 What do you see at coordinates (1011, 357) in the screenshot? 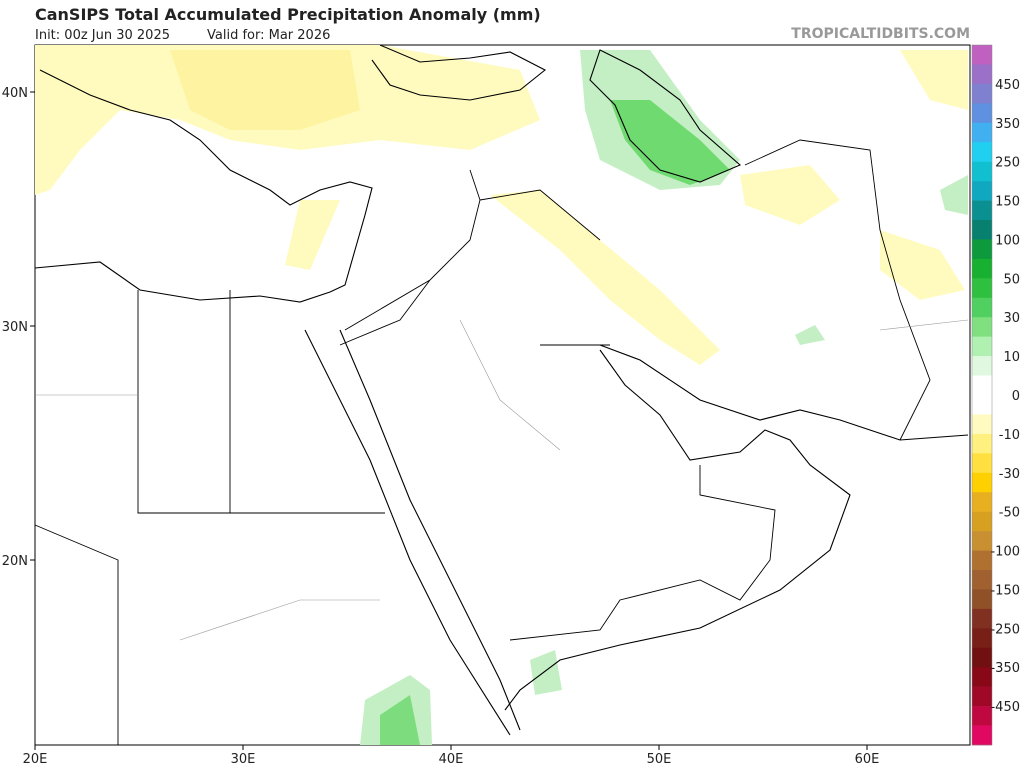
I see `colorbar-label: 10` at bounding box center [1011, 357].